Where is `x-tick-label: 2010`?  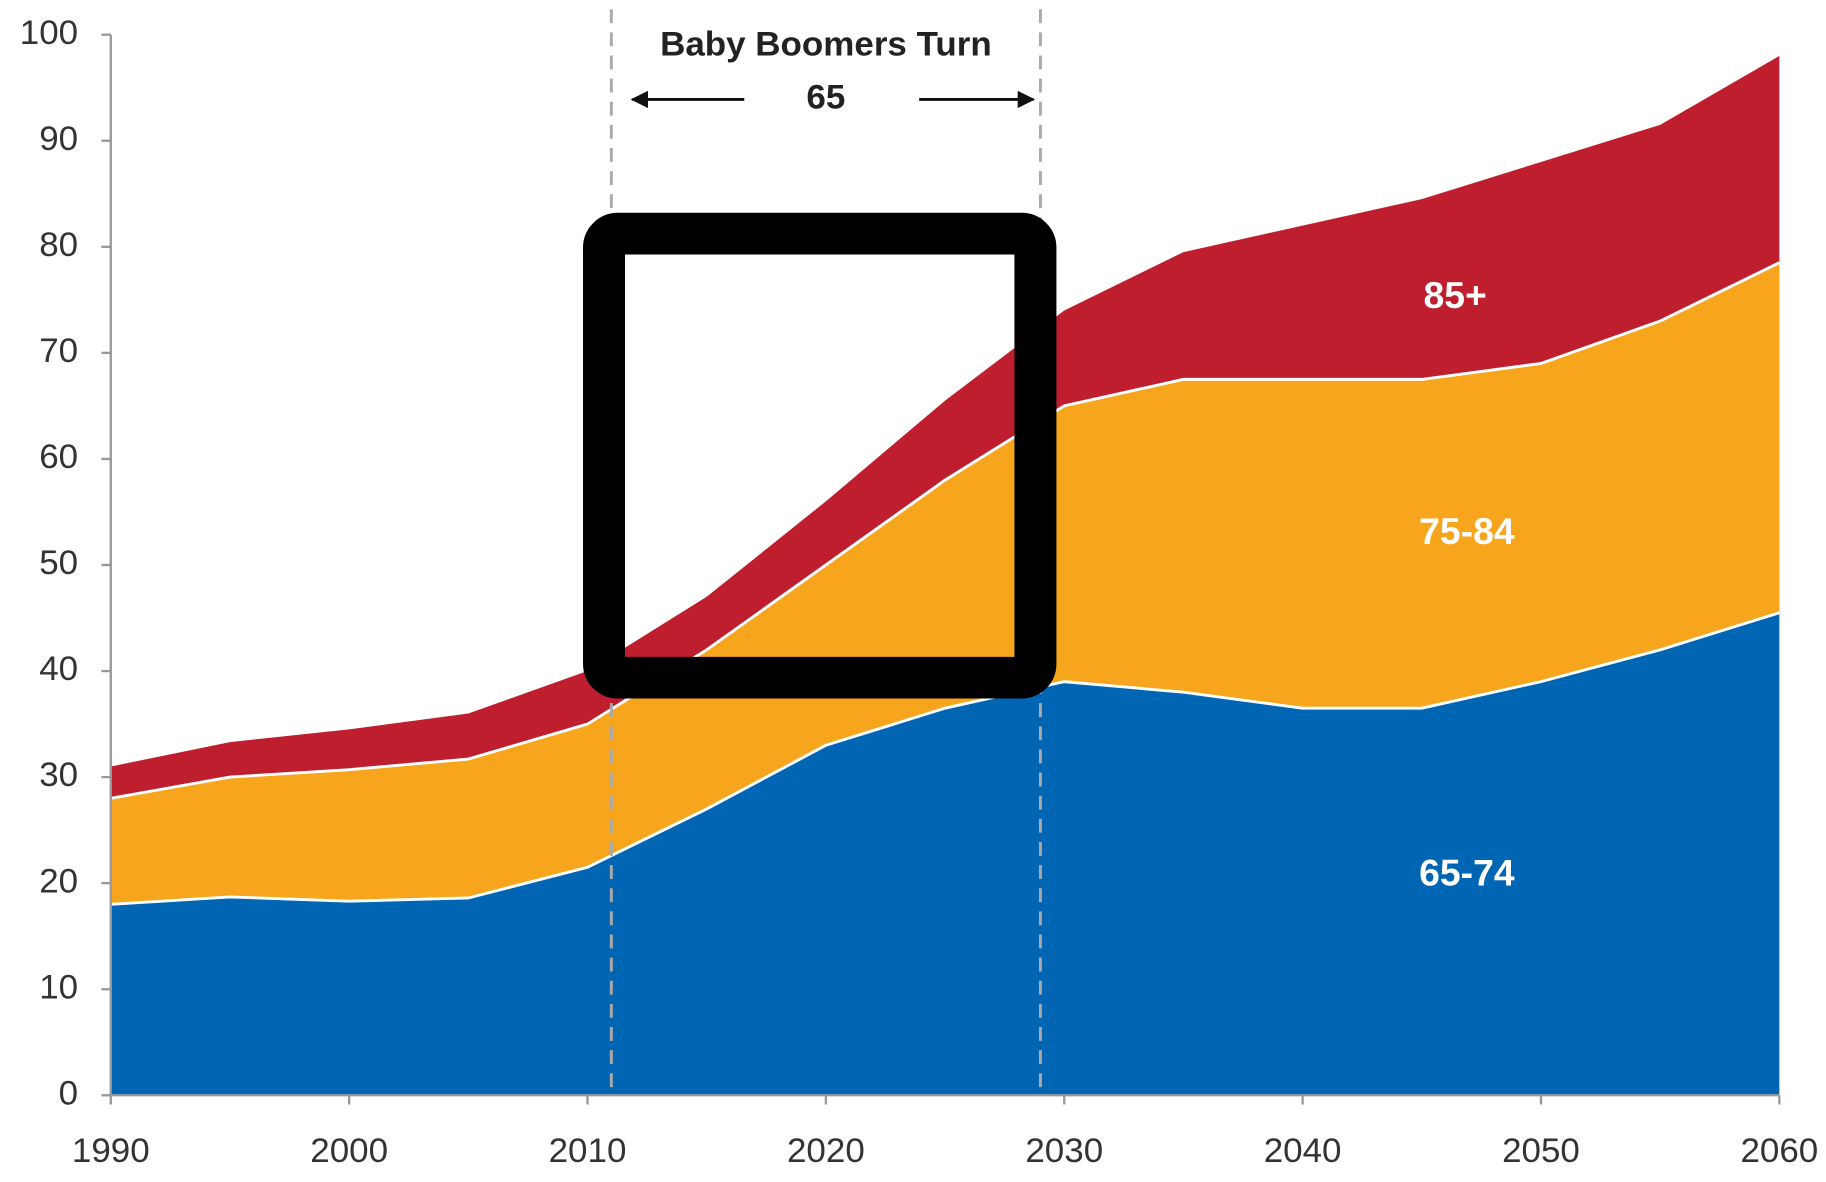
x-tick-label: 2010 is located at coordinates (588, 1150).